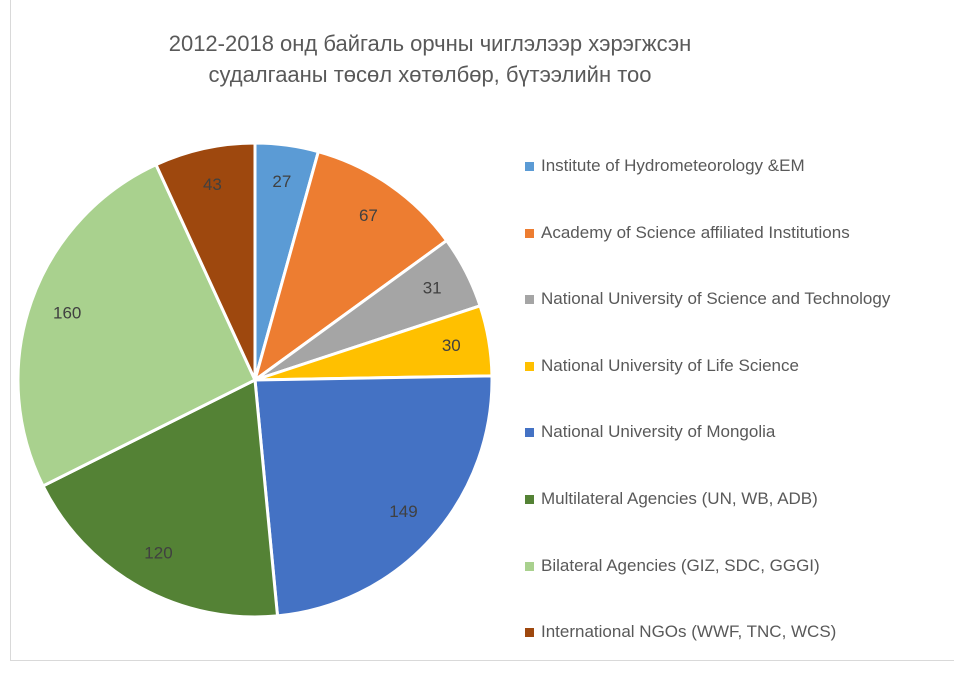 The height and width of the screenshot is (675, 954). I want to click on legend-label: National University of Mongolia, so click(658, 432).